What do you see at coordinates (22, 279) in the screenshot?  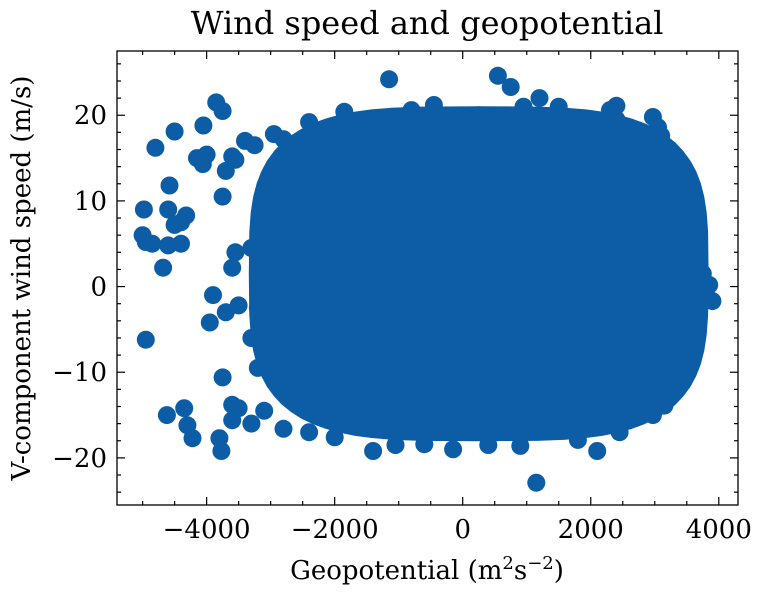 I see `y-axis-label: V-component wind speed (m/s)` at bounding box center [22, 279].